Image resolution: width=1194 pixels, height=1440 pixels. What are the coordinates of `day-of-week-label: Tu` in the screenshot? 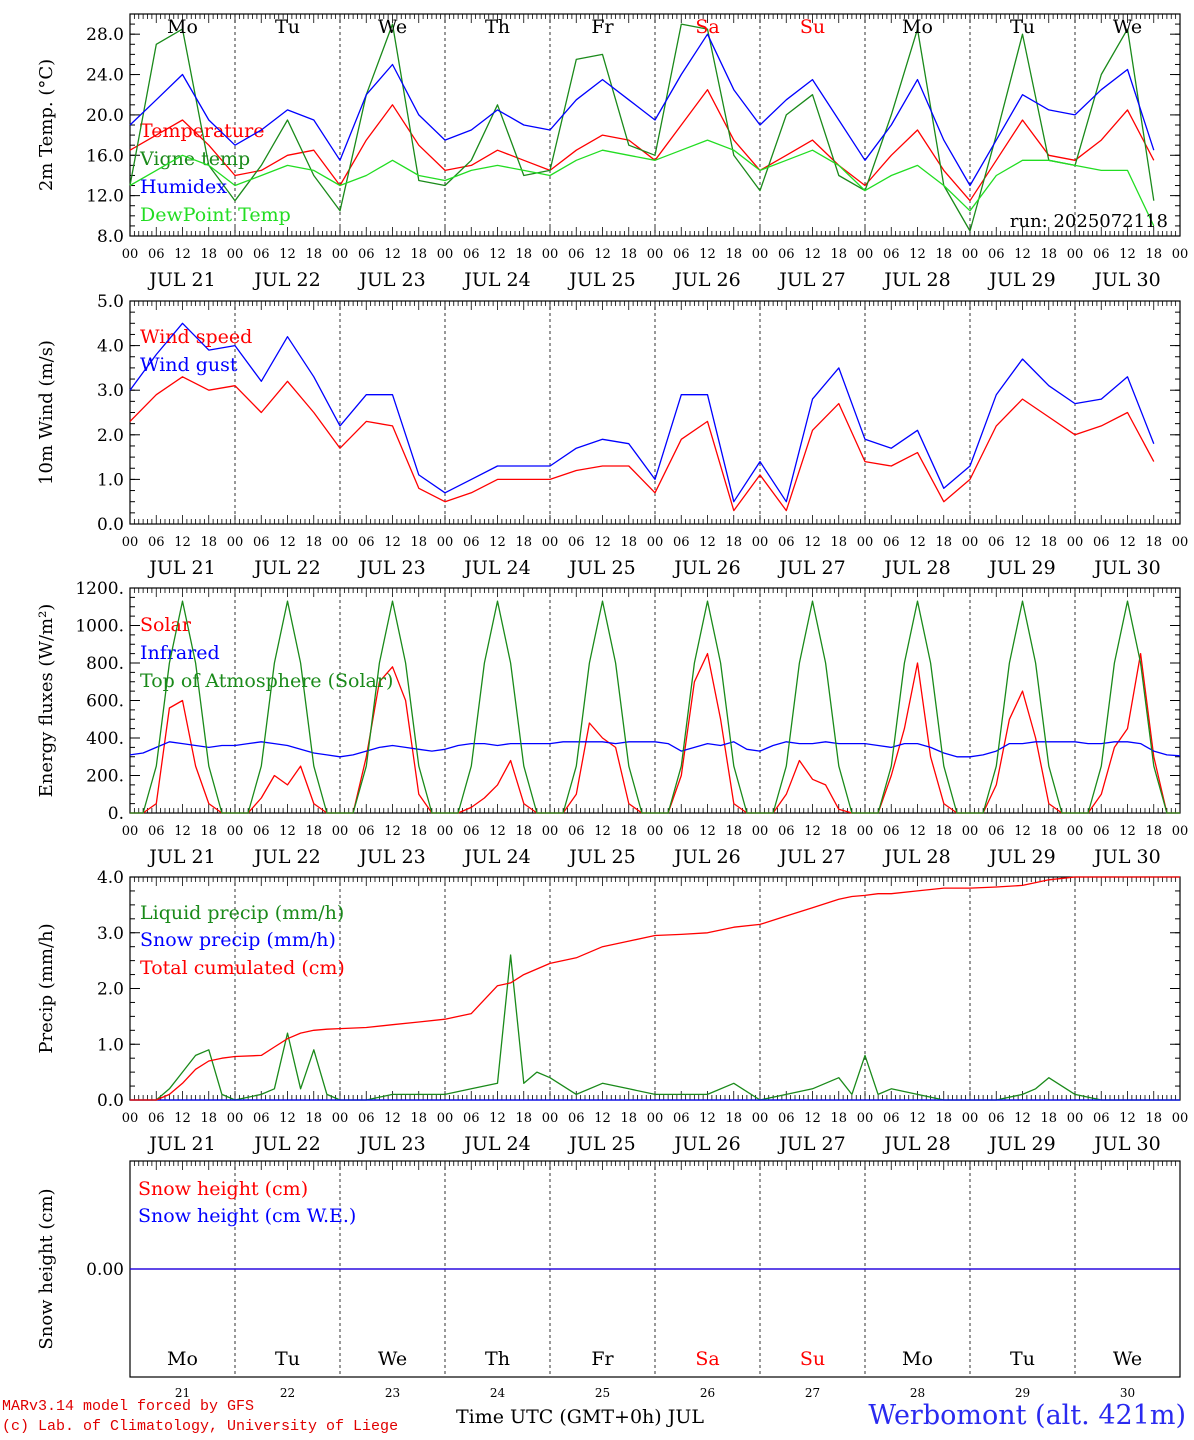 It's located at (287, 1359).